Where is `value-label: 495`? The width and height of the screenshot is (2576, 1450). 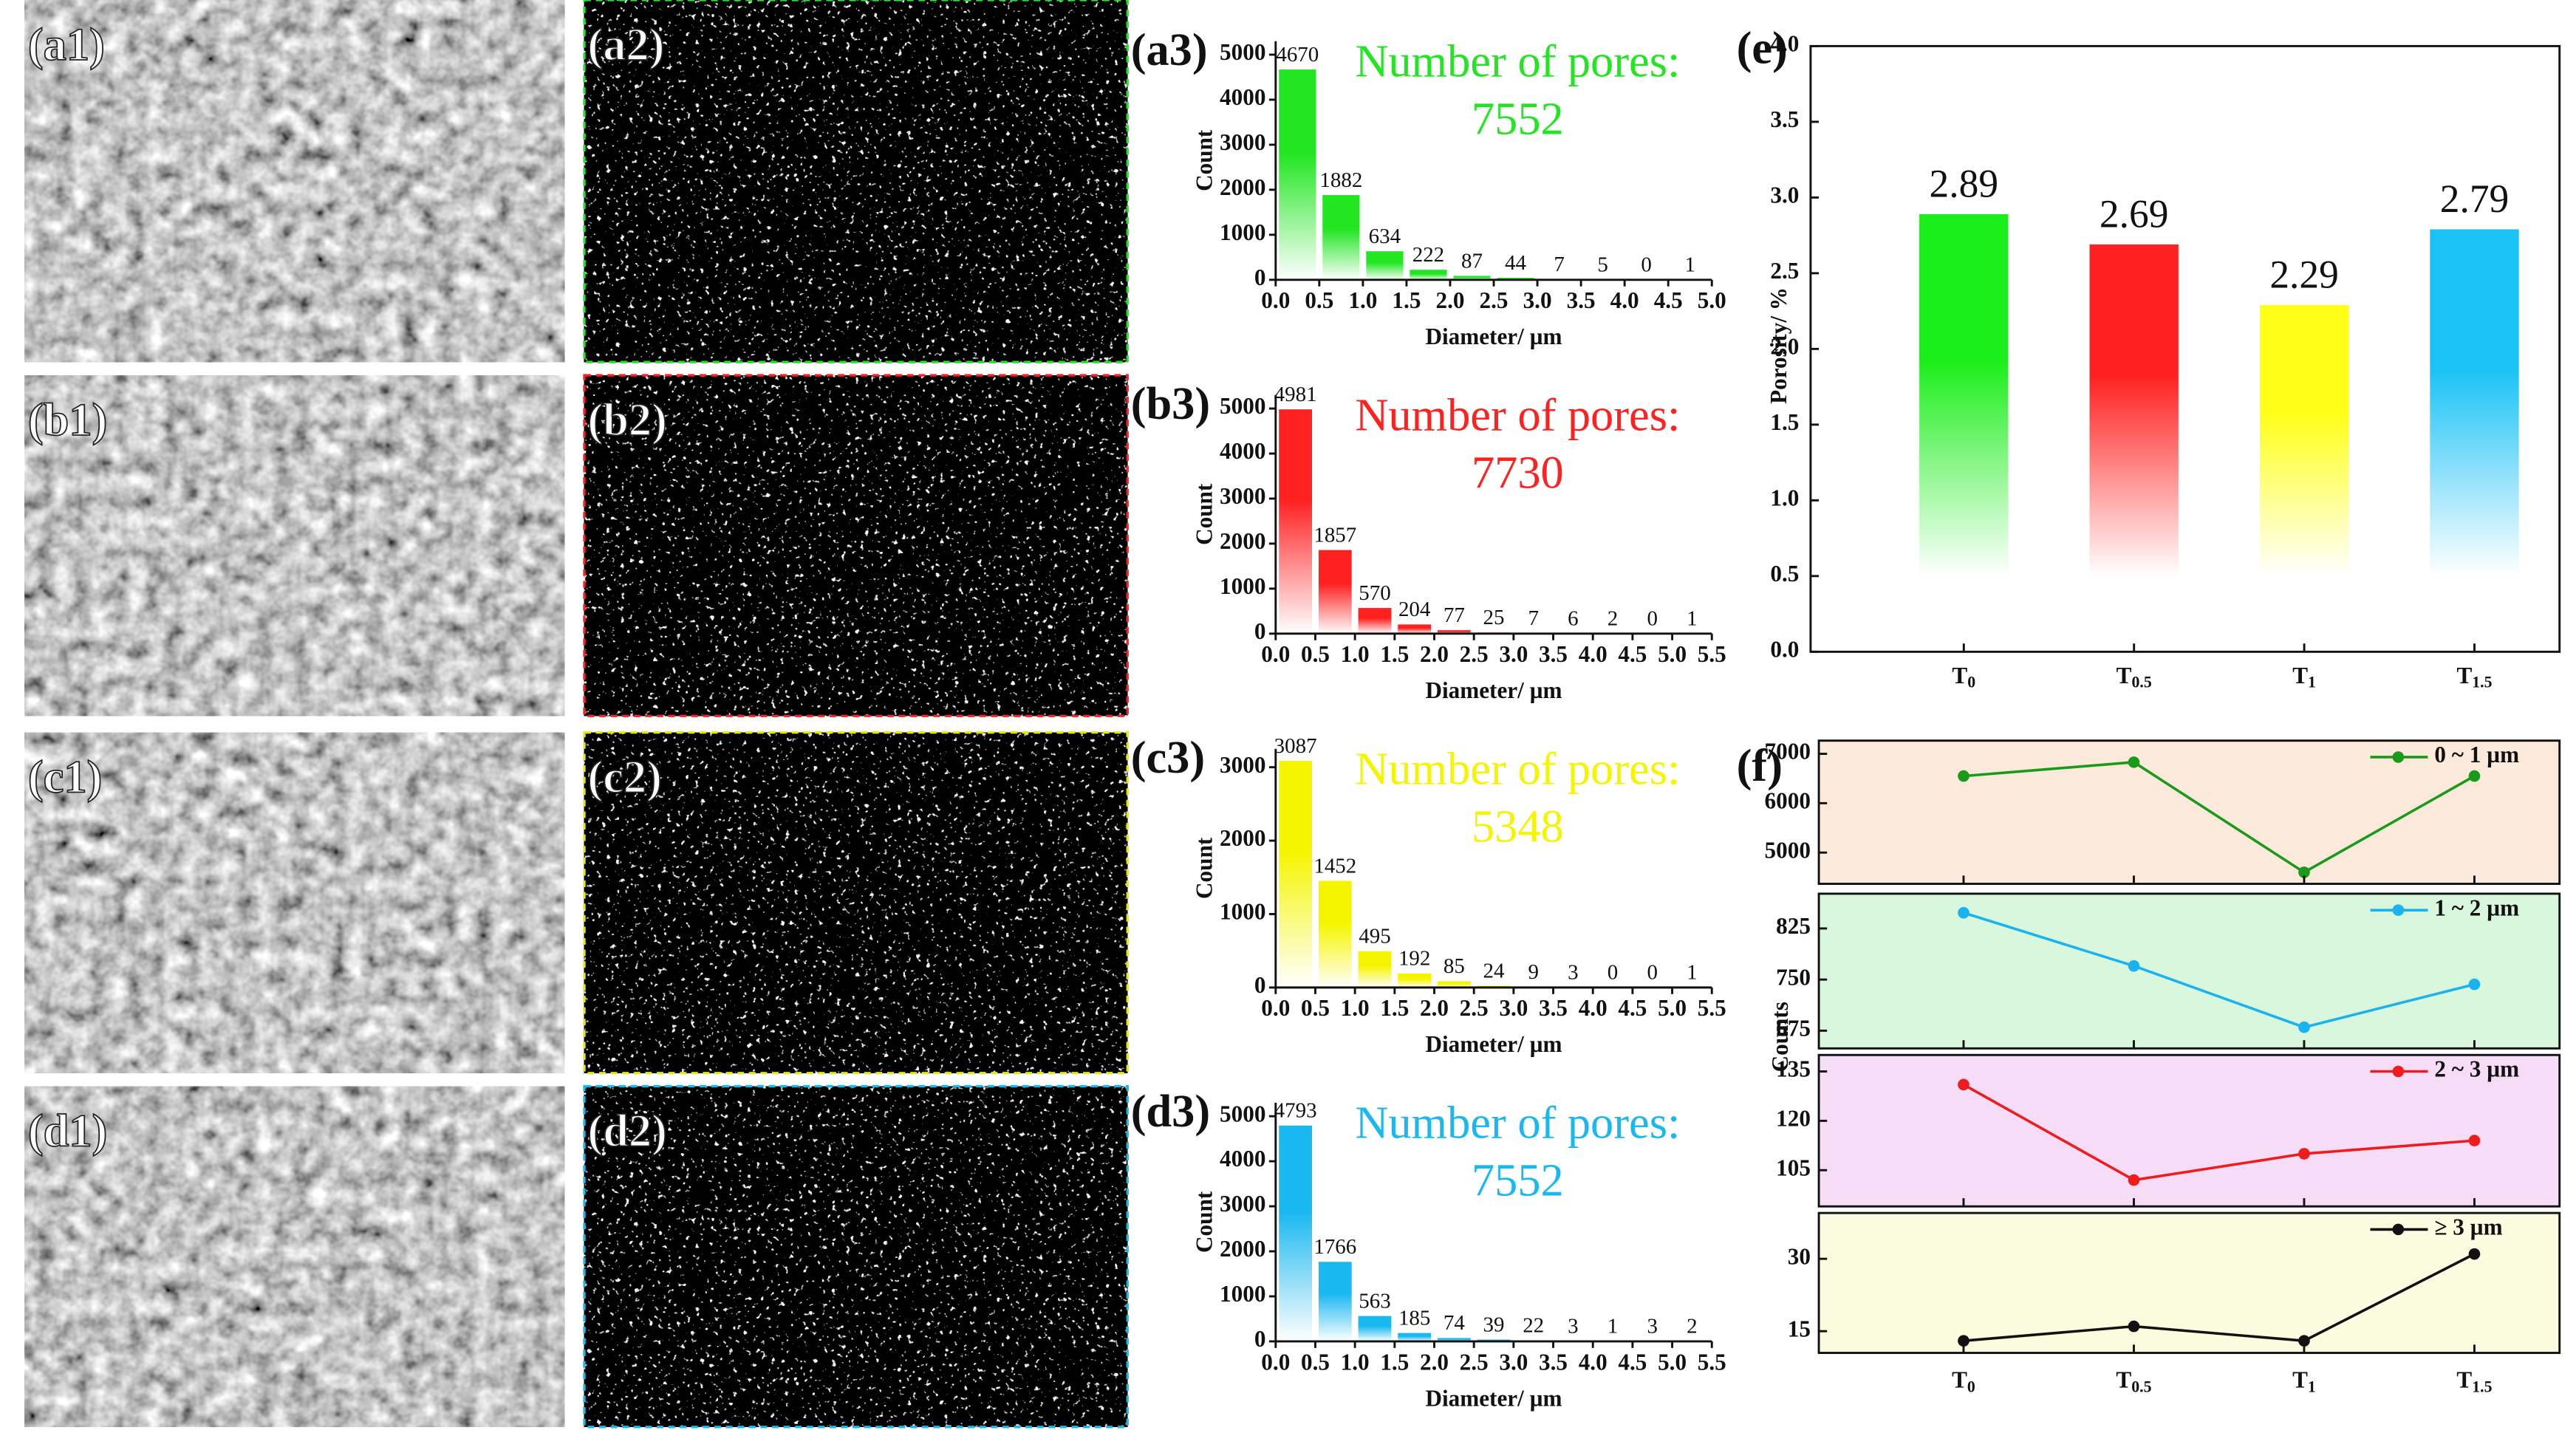 value-label: 495 is located at coordinates (1374, 936).